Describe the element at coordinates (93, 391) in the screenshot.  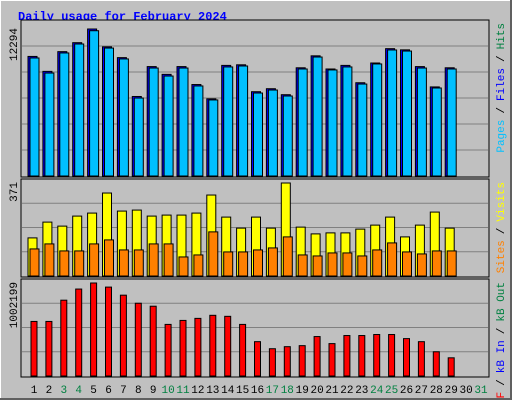
I see `x-tick-label: 5` at that location.